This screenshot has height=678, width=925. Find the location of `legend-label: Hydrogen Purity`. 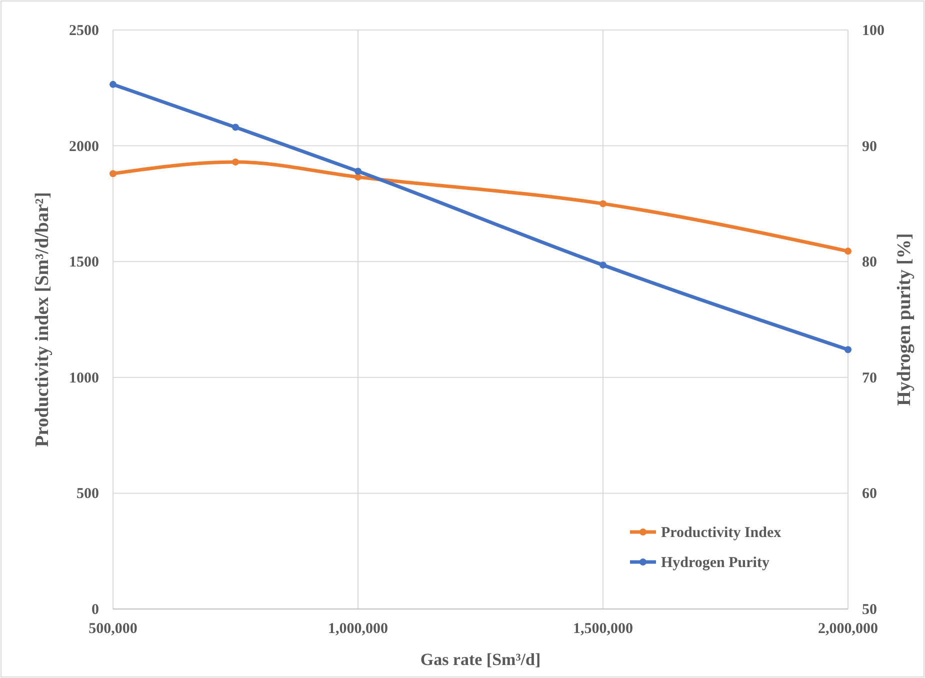

legend-label: Hydrogen Purity is located at coordinates (715, 563).